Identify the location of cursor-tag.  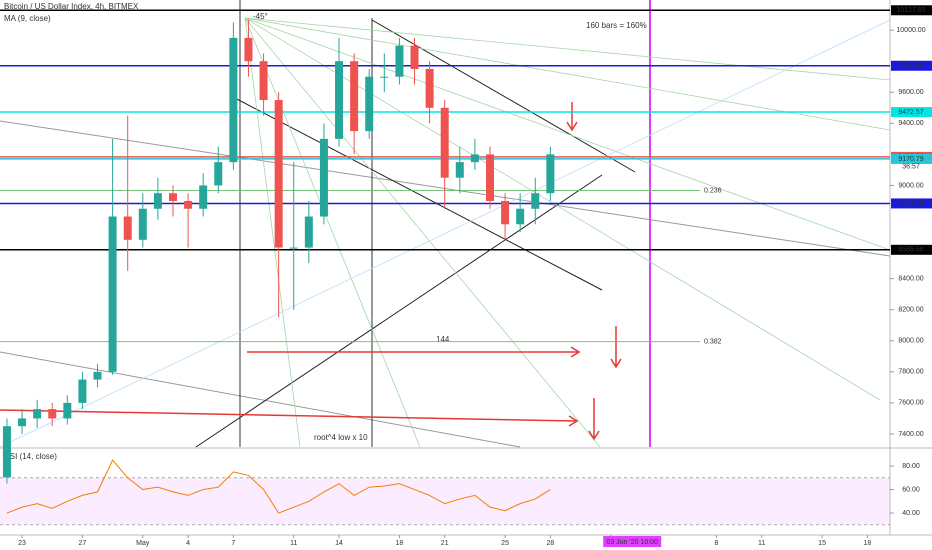
(632, 541).